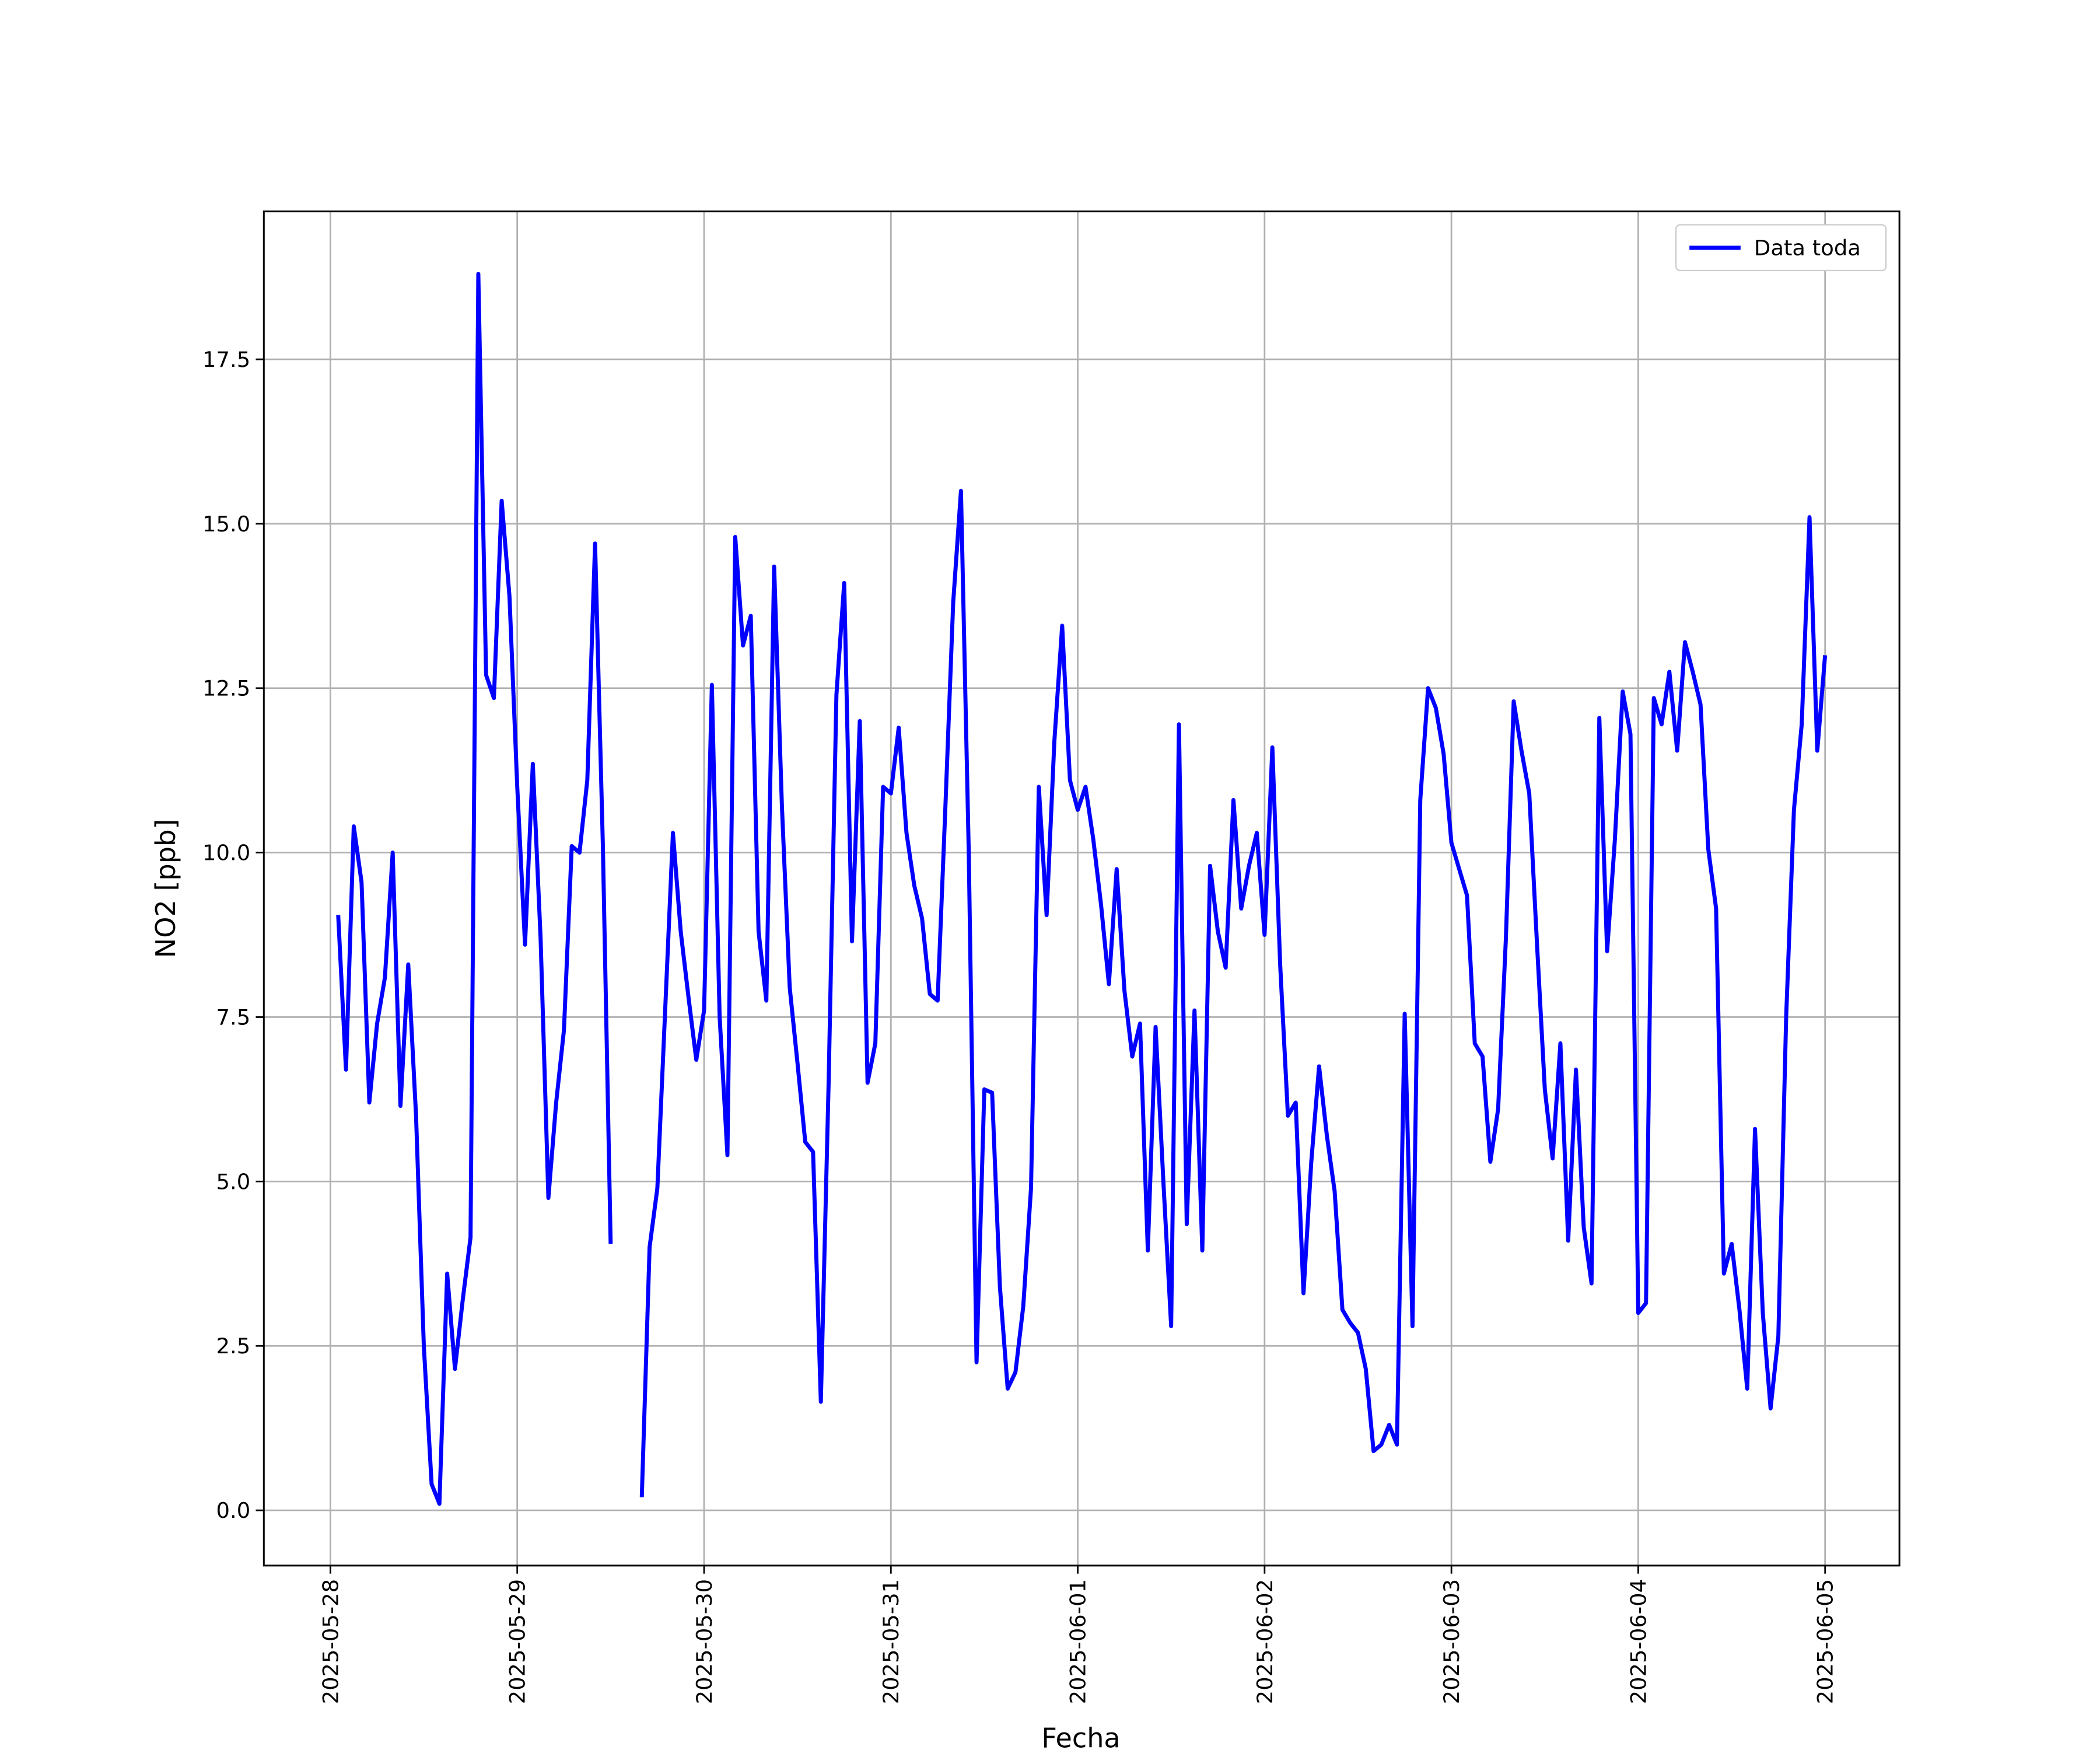  I want to click on x-tick-label: 2025-06-02, so click(1265, 1641).